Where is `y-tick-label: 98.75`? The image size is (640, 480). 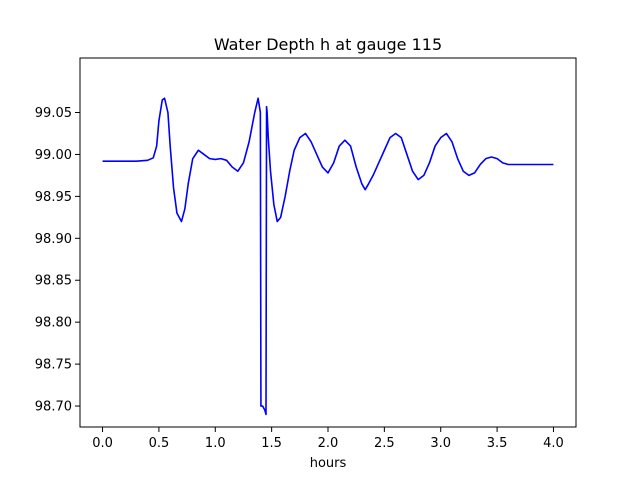
y-tick-label: 98.75 is located at coordinates (53, 365).